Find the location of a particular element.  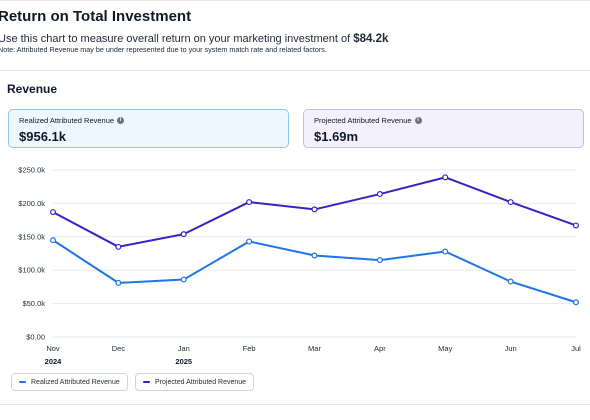

x-tick-label: May is located at coordinates (445, 348).